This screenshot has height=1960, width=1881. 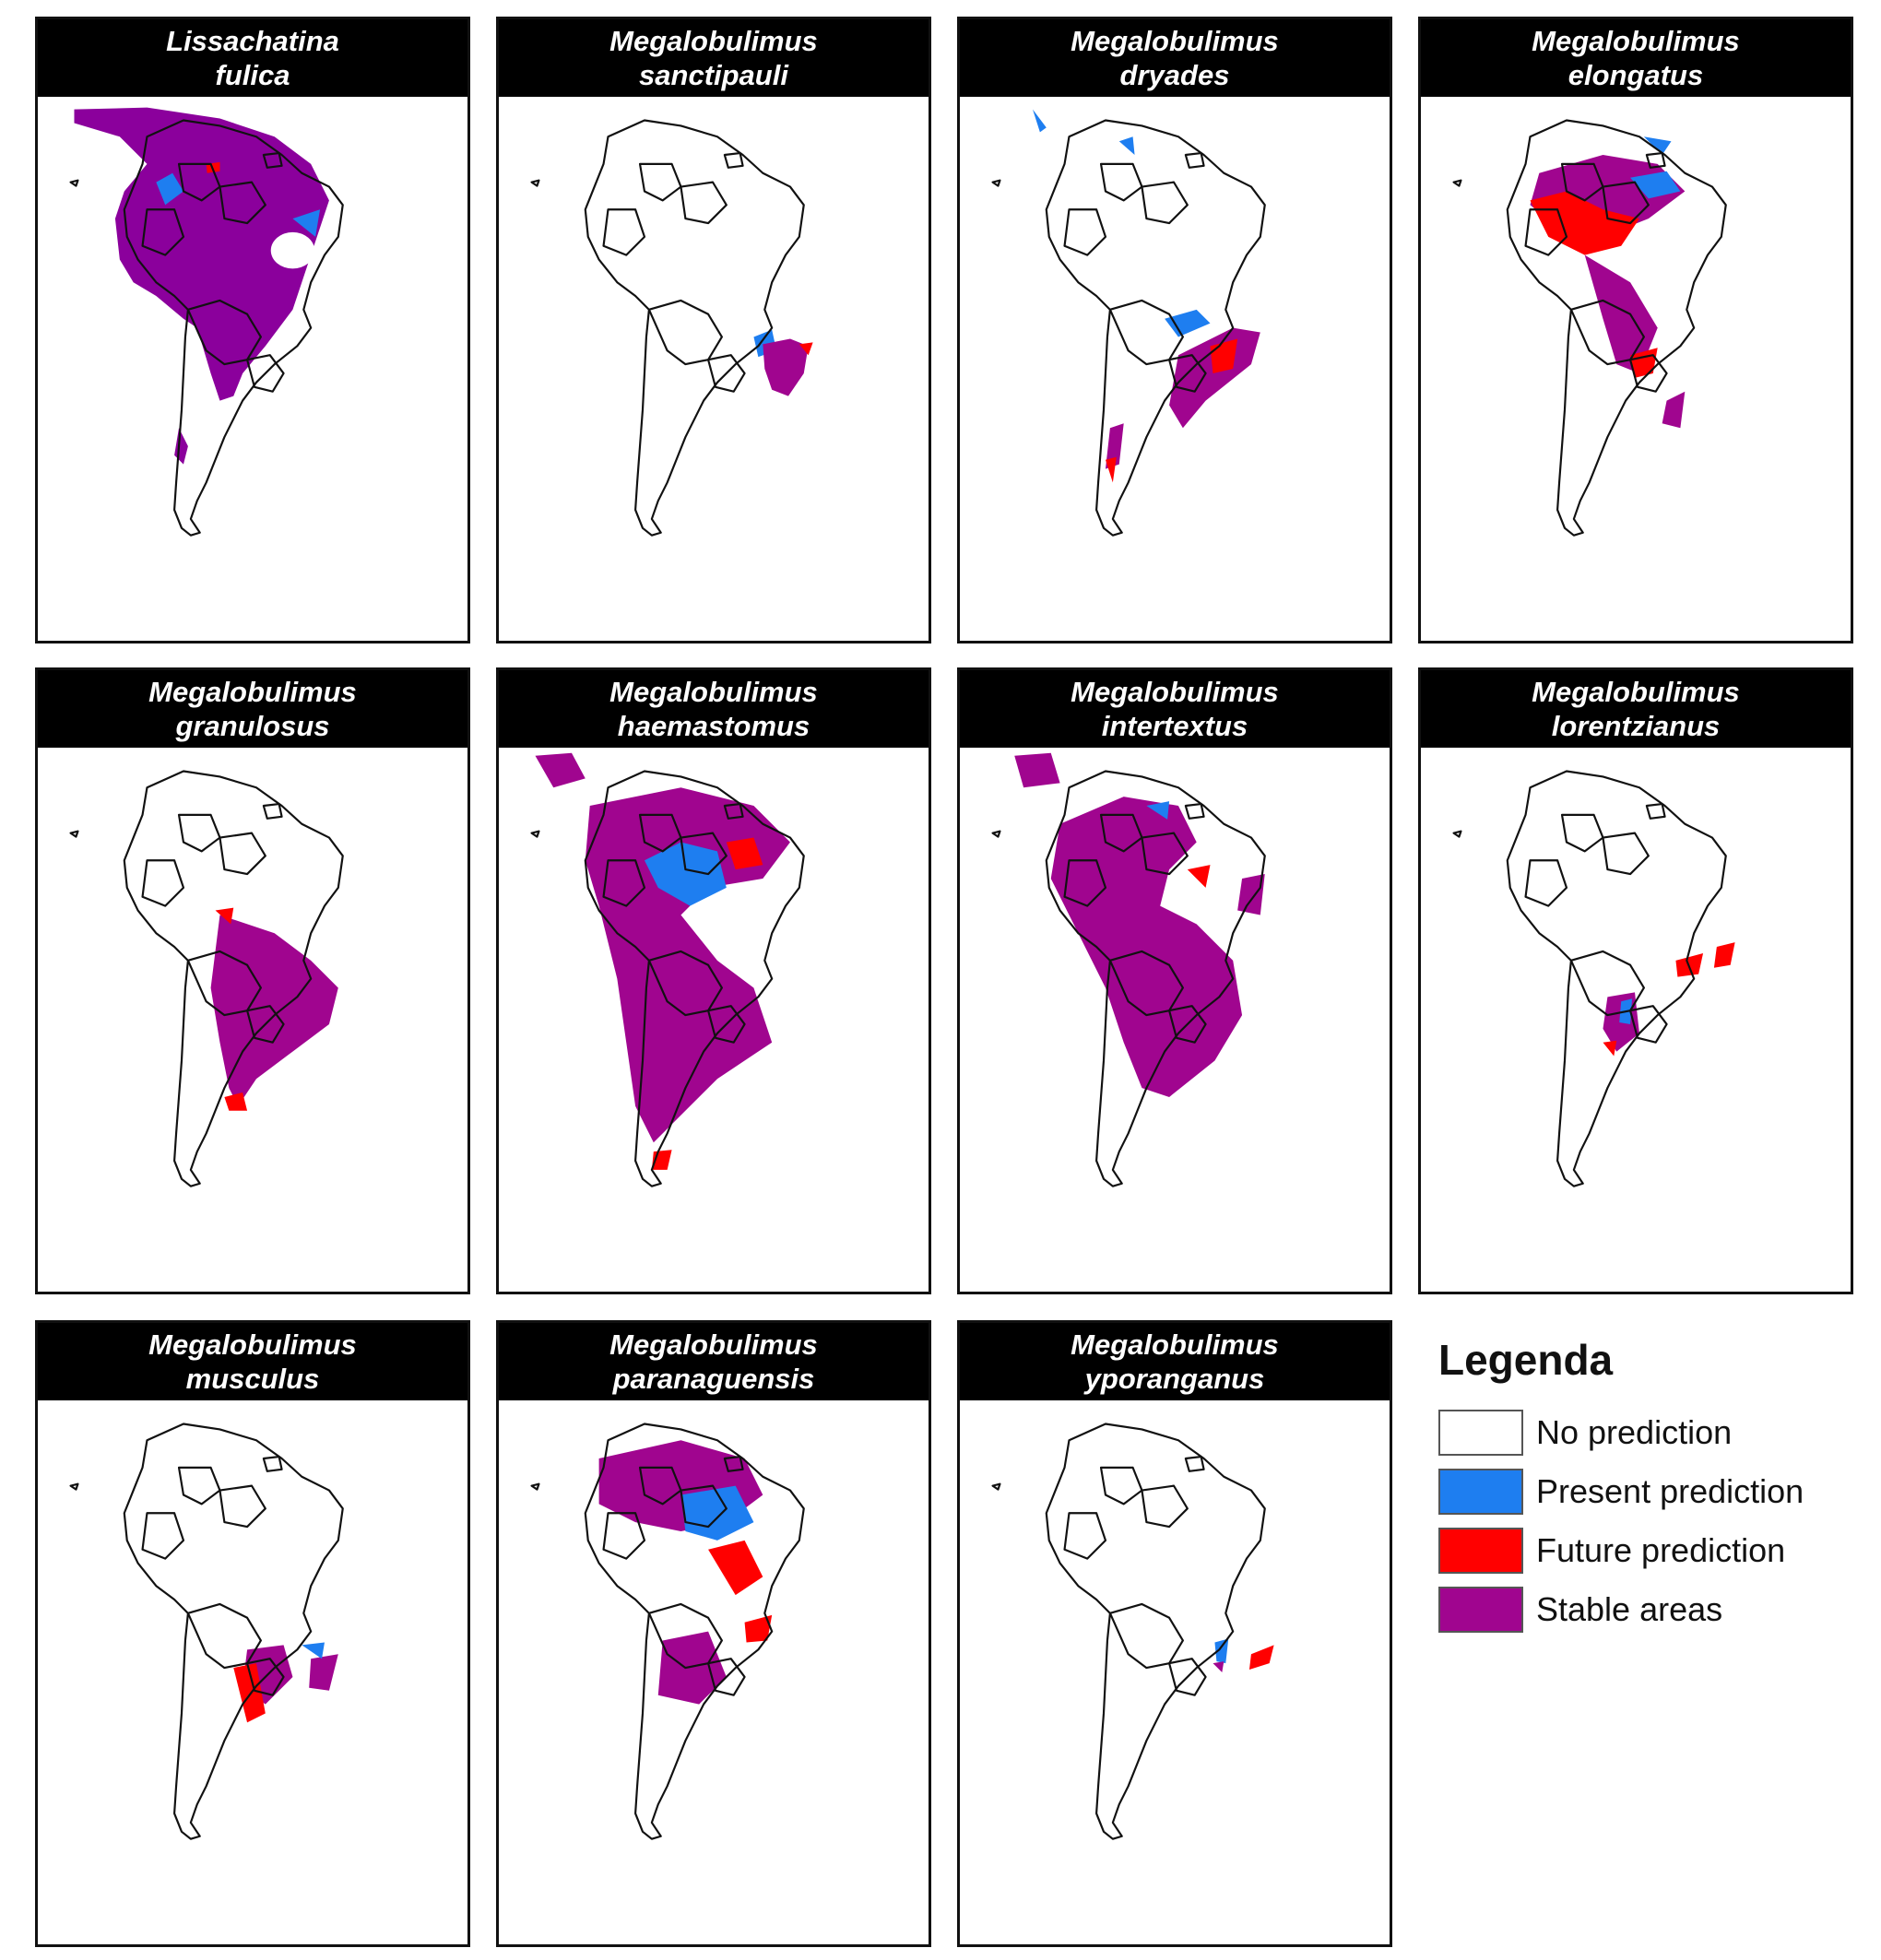 I want to click on panel-title-line2: yporanganus, so click(x=1174, y=1379).